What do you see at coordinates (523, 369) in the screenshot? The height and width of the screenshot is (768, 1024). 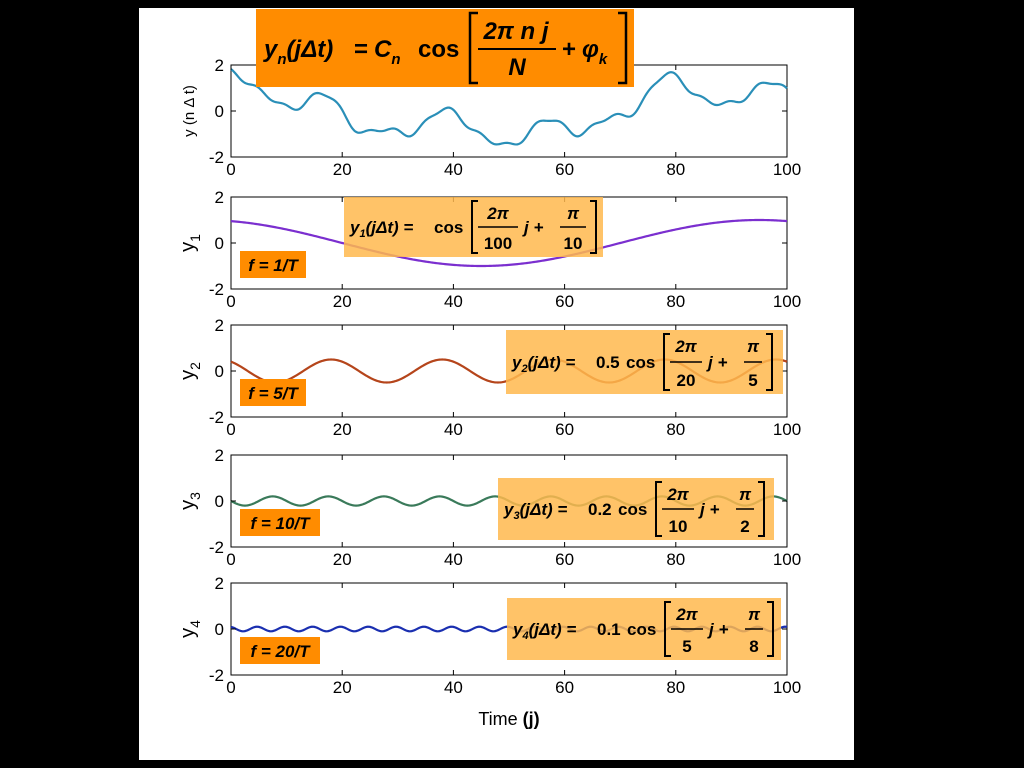 I see `eq-lhs_sub: 2` at bounding box center [523, 369].